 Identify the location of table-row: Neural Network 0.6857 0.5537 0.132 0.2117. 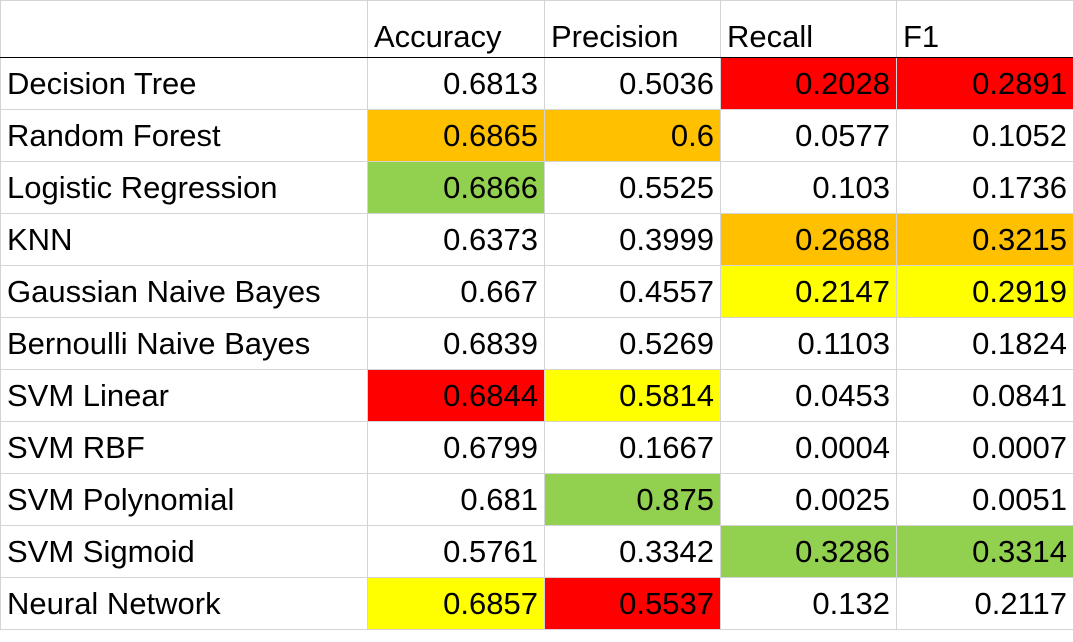
(536, 603).